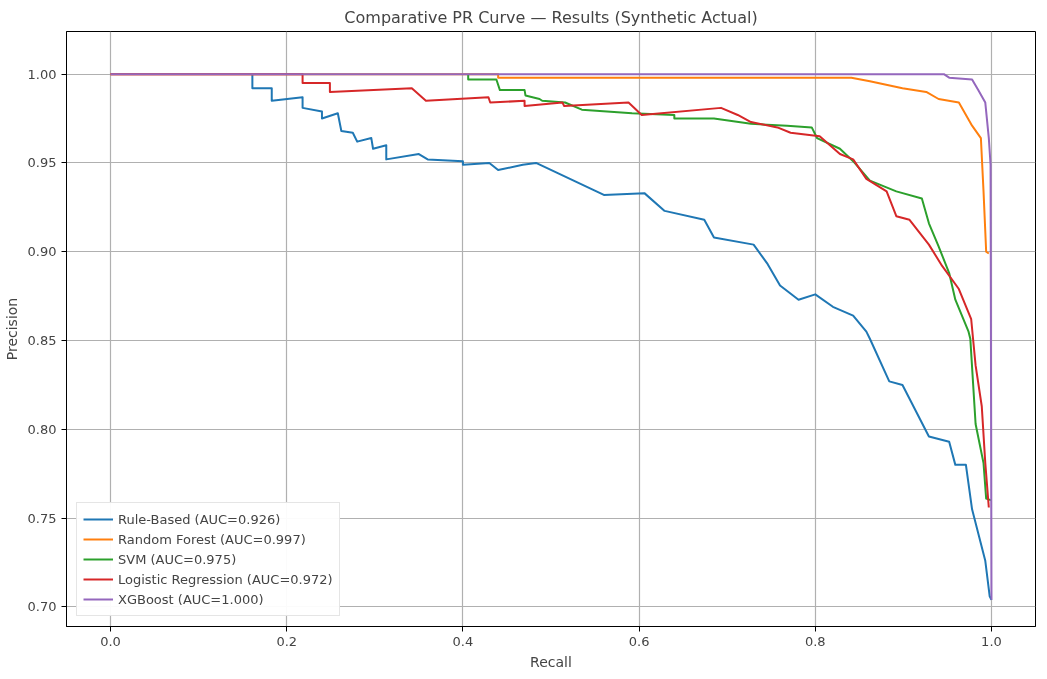 The image size is (1047, 679). Describe the element at coordinates (639, 641) in the screenshot. I see `x-tick-label: 0.6` at that location.